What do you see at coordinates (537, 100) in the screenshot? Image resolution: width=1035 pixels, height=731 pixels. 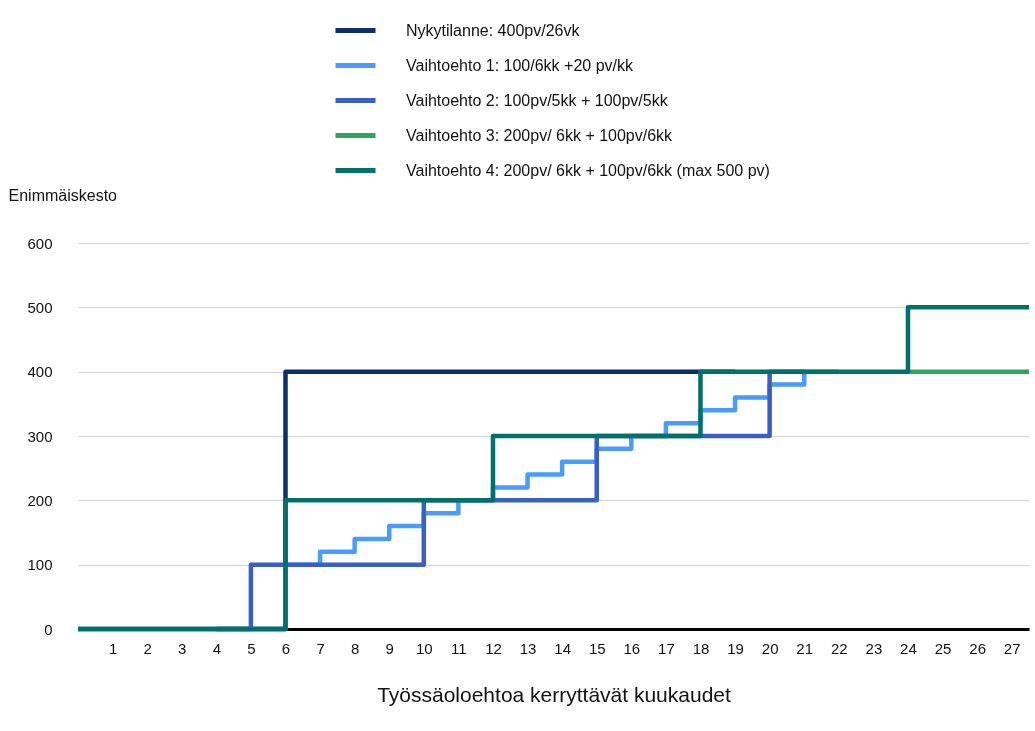 I see `legend-label: Vaihtoehto 2: 100pv/5kk + 100pv/5kk` at bounding box center [537, 100].